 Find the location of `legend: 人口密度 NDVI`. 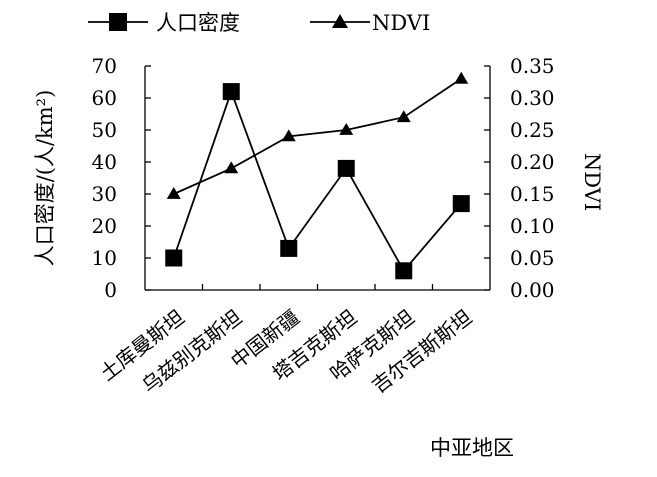

legend: 人口密度 NDVI is located at coordinates (259, 23).